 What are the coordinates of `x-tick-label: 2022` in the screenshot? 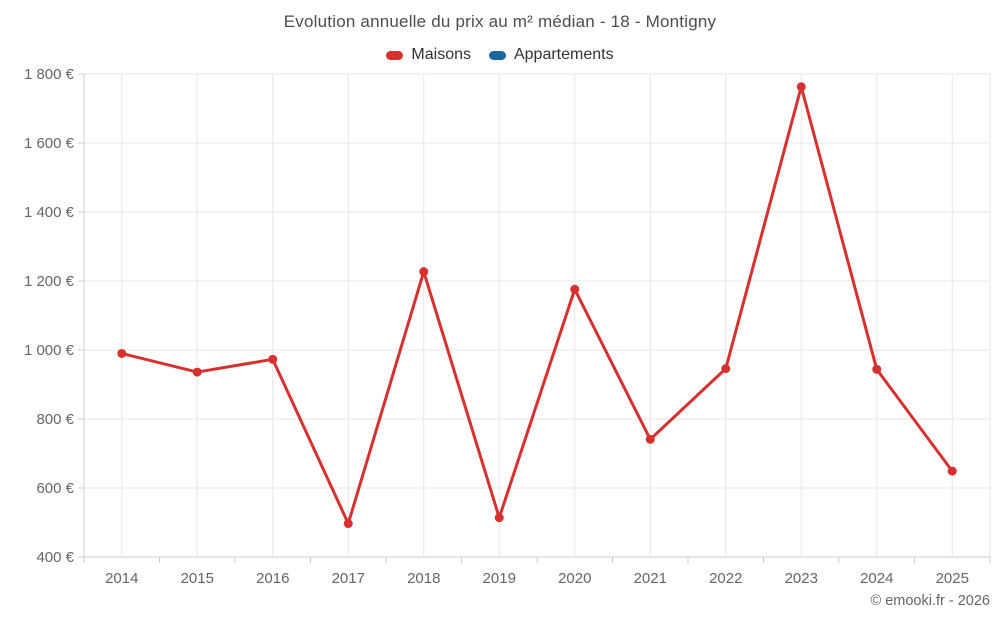 It's located at (725, 578).